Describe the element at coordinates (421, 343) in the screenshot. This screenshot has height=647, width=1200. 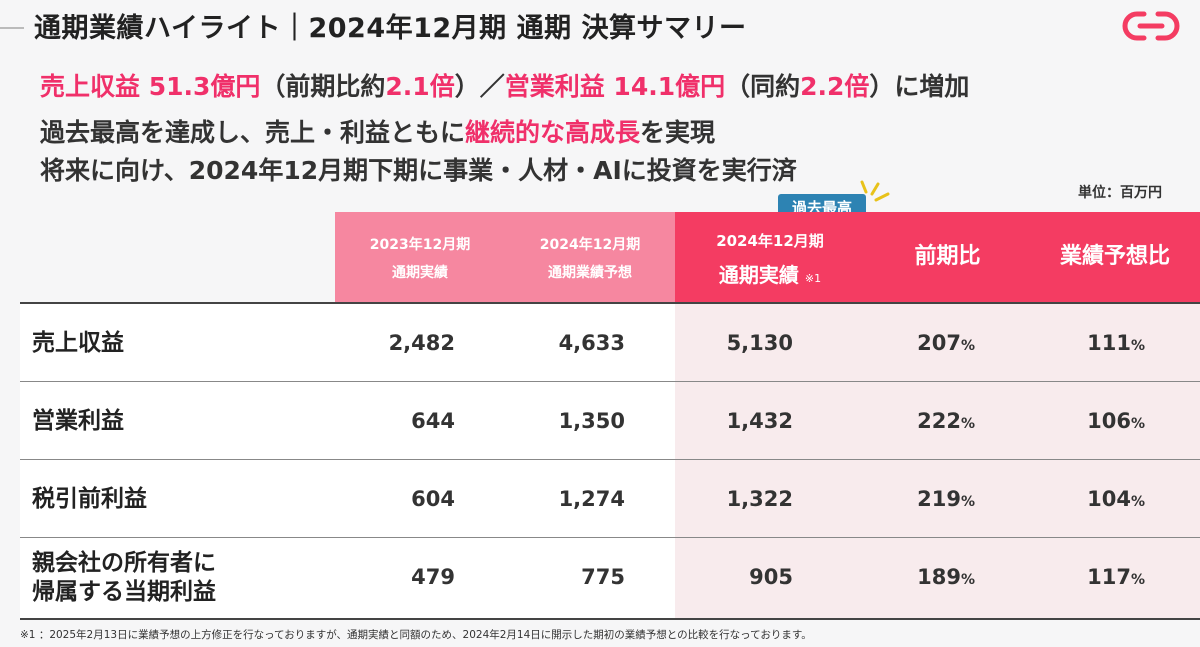
I see `cell-prev: 2,482` at that location.